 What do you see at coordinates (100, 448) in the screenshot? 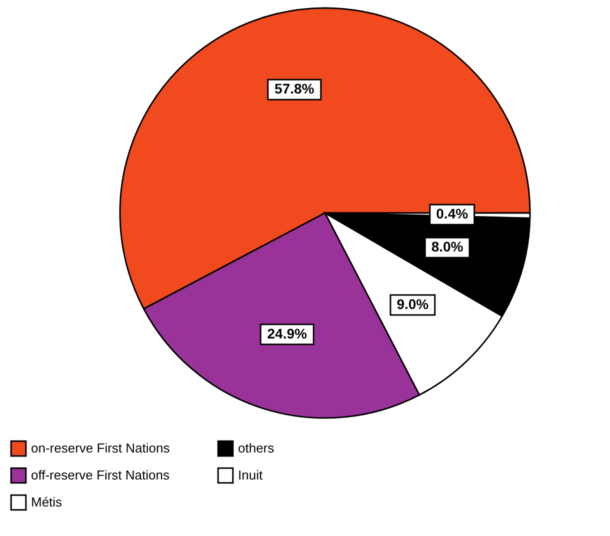
I see `legend-label: on-reserve First Nations` at bounding box center [100, 448].